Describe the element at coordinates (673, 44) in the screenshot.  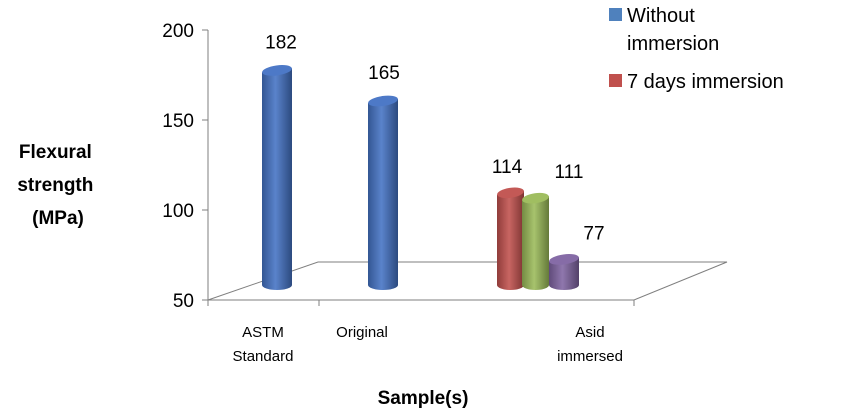
I see `legend-label-line: immersion` at that location.